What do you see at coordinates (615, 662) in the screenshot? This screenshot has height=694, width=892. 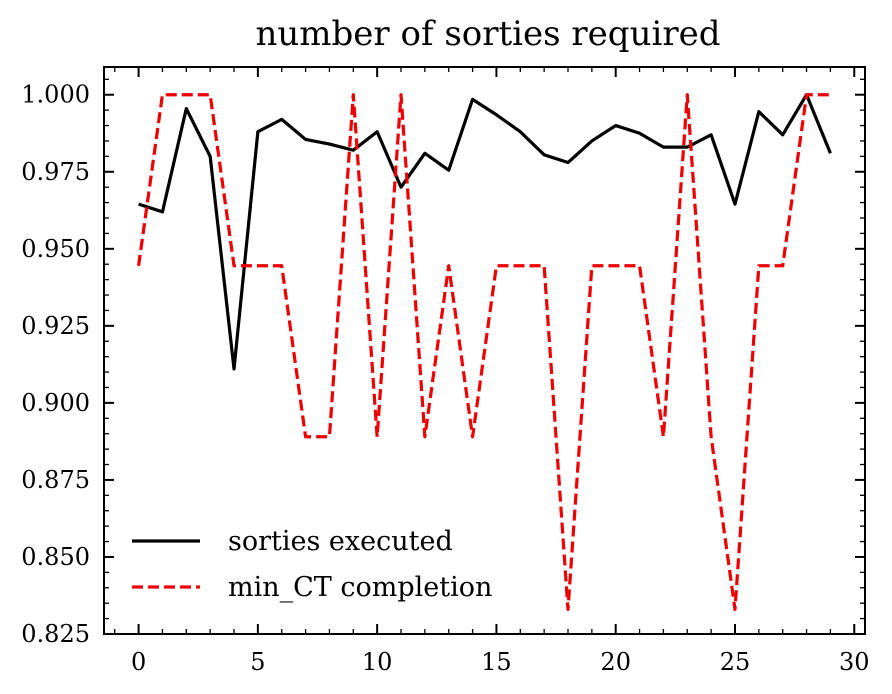 I see `x-tick-label: 20` at bounding box center [615, 662].